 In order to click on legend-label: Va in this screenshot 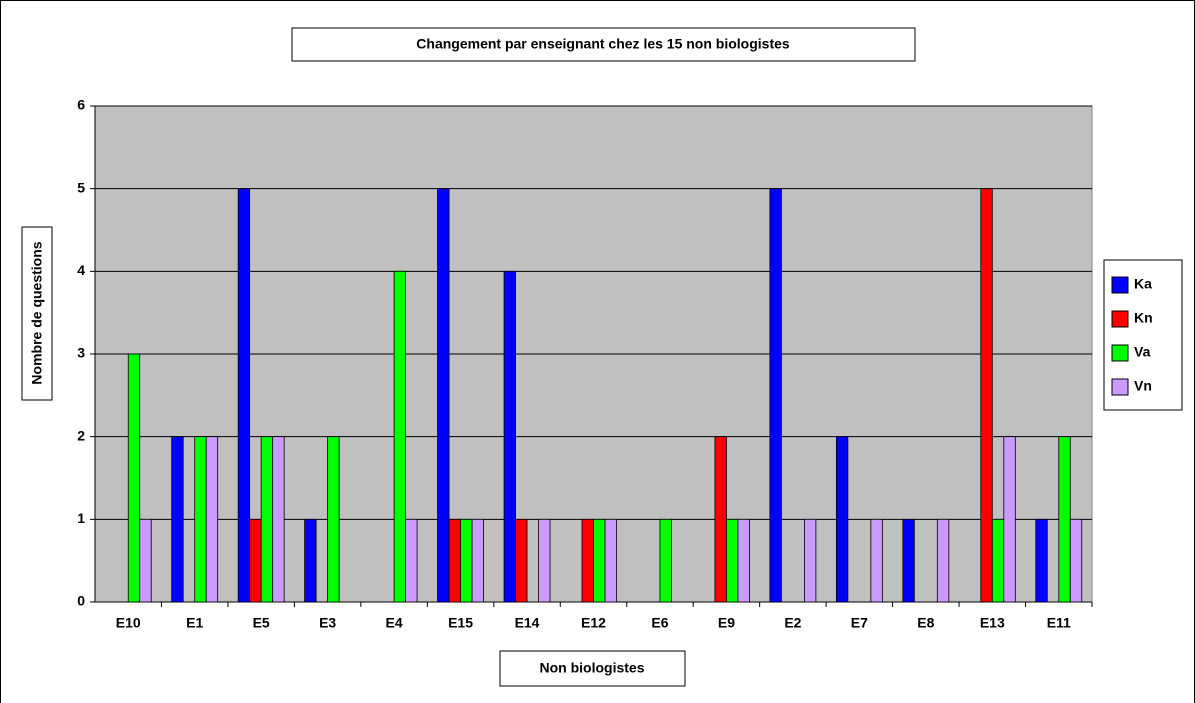, I will do `click(1142, 352)`.